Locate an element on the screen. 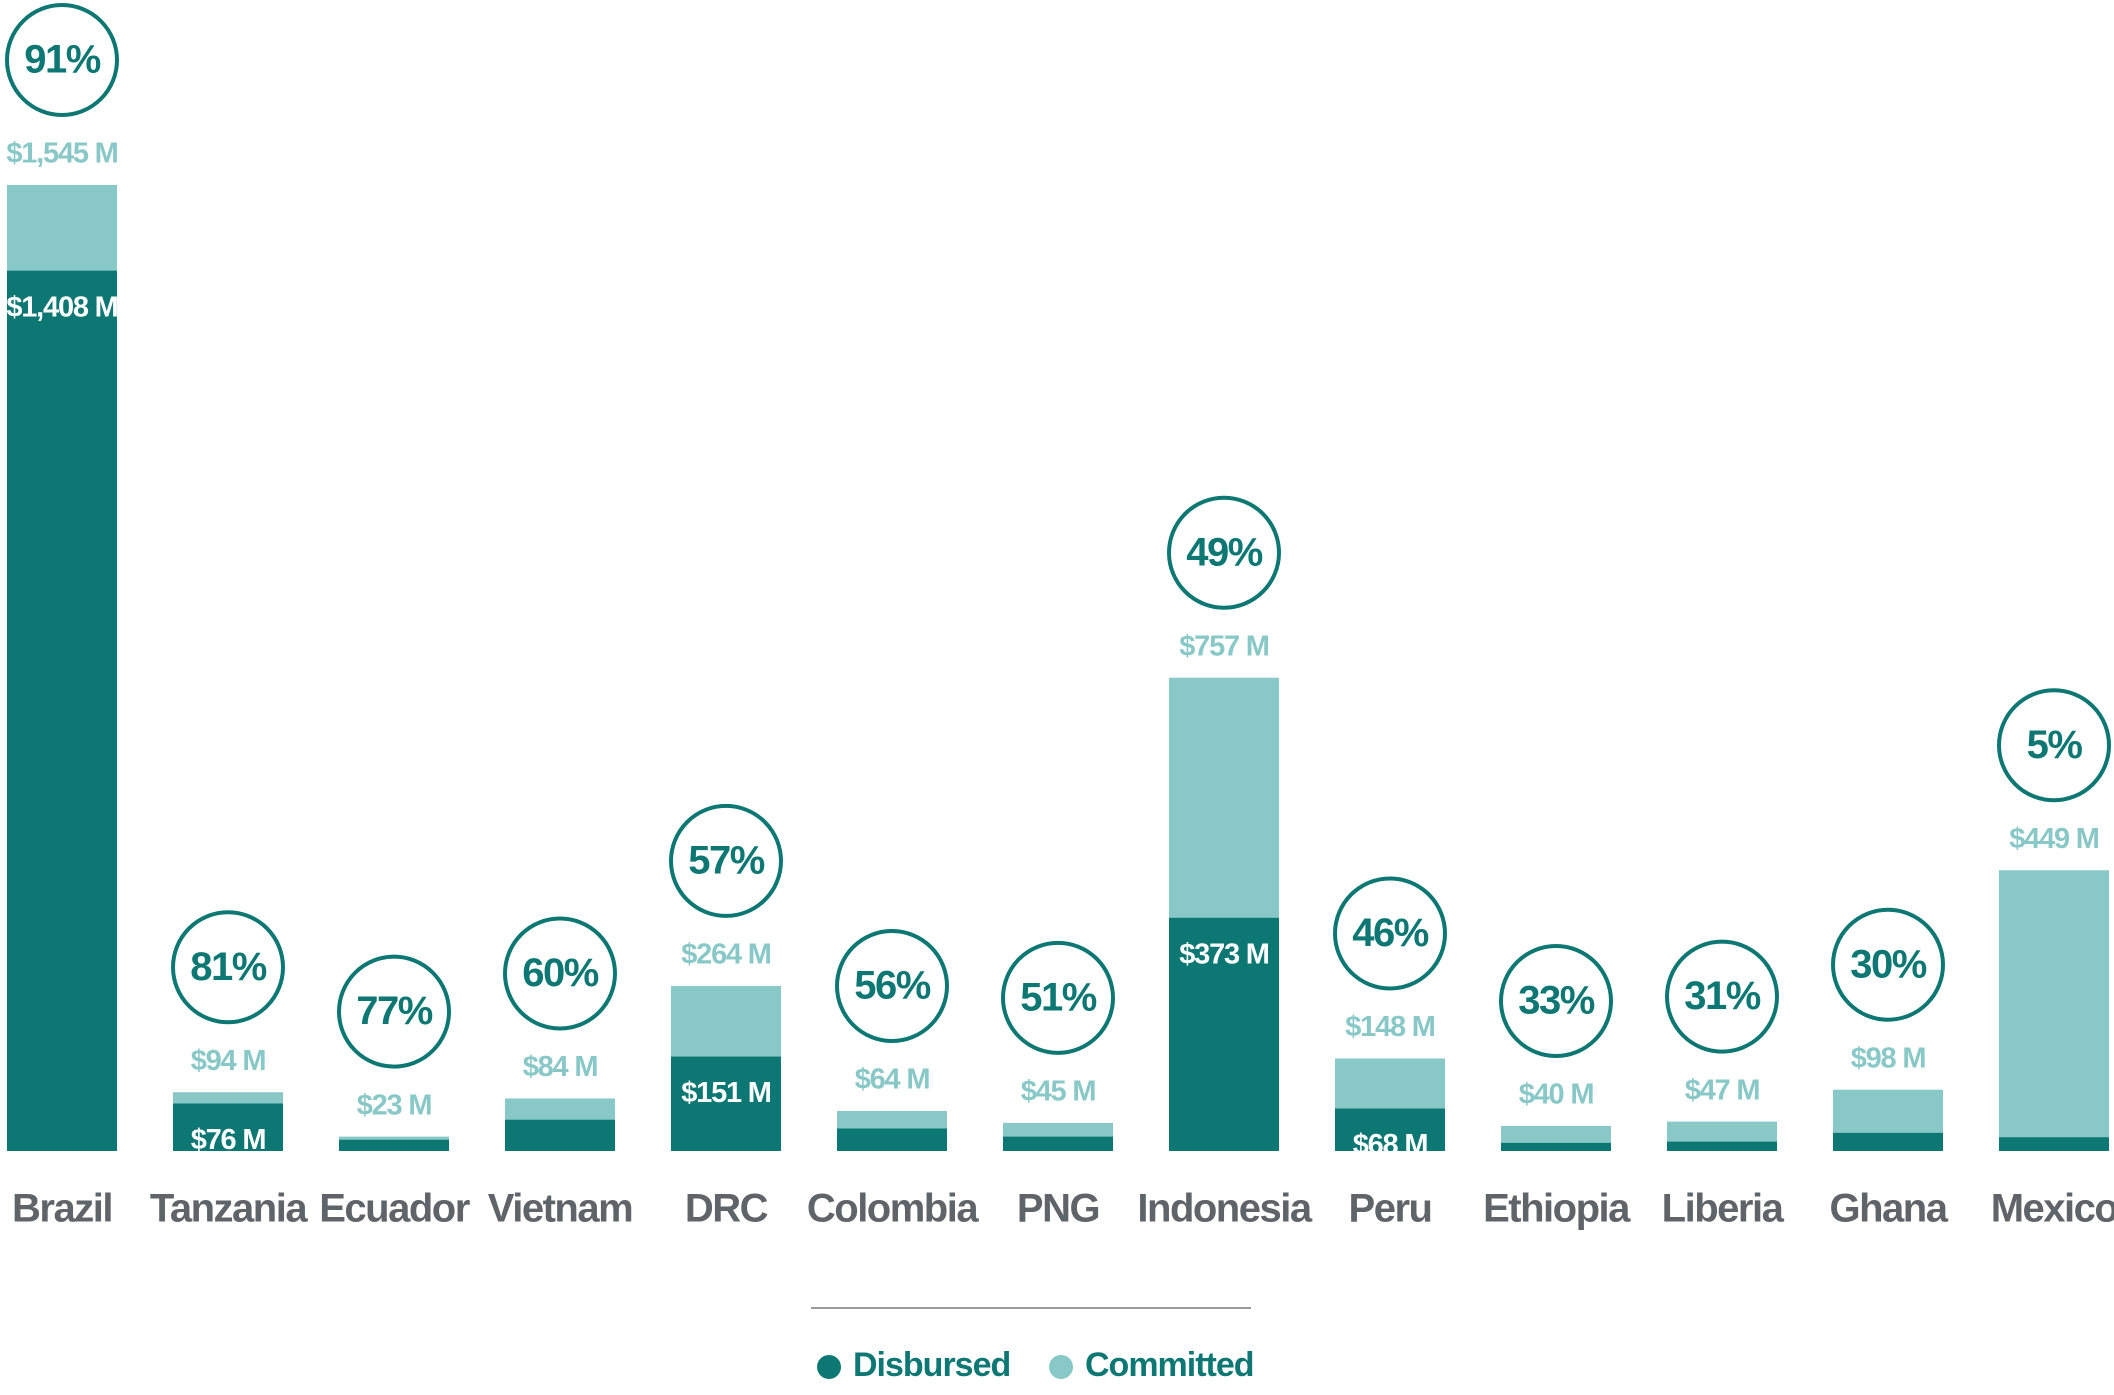 The width and height of the screenshot is (2114, 1395). share-label: 33% is located at coordinates (1556, 1001).